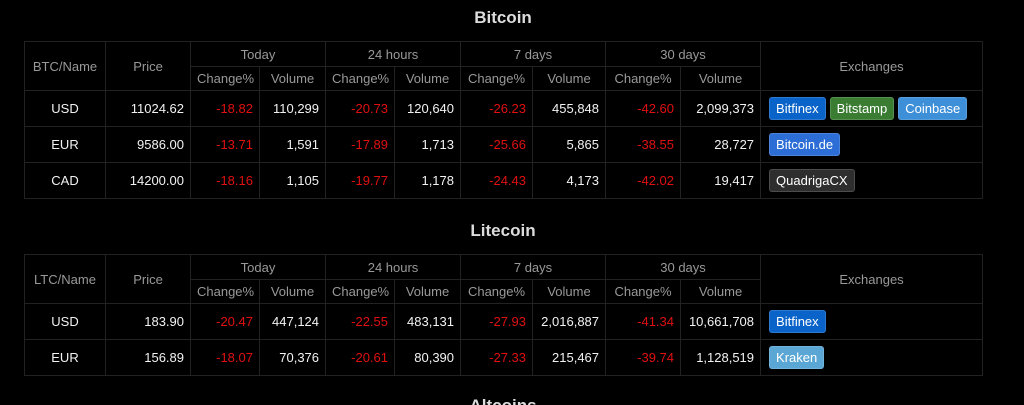  Describe the element at coordinates (569, 144) in the screenshot. I see `value-cell: 5,865` at that location.